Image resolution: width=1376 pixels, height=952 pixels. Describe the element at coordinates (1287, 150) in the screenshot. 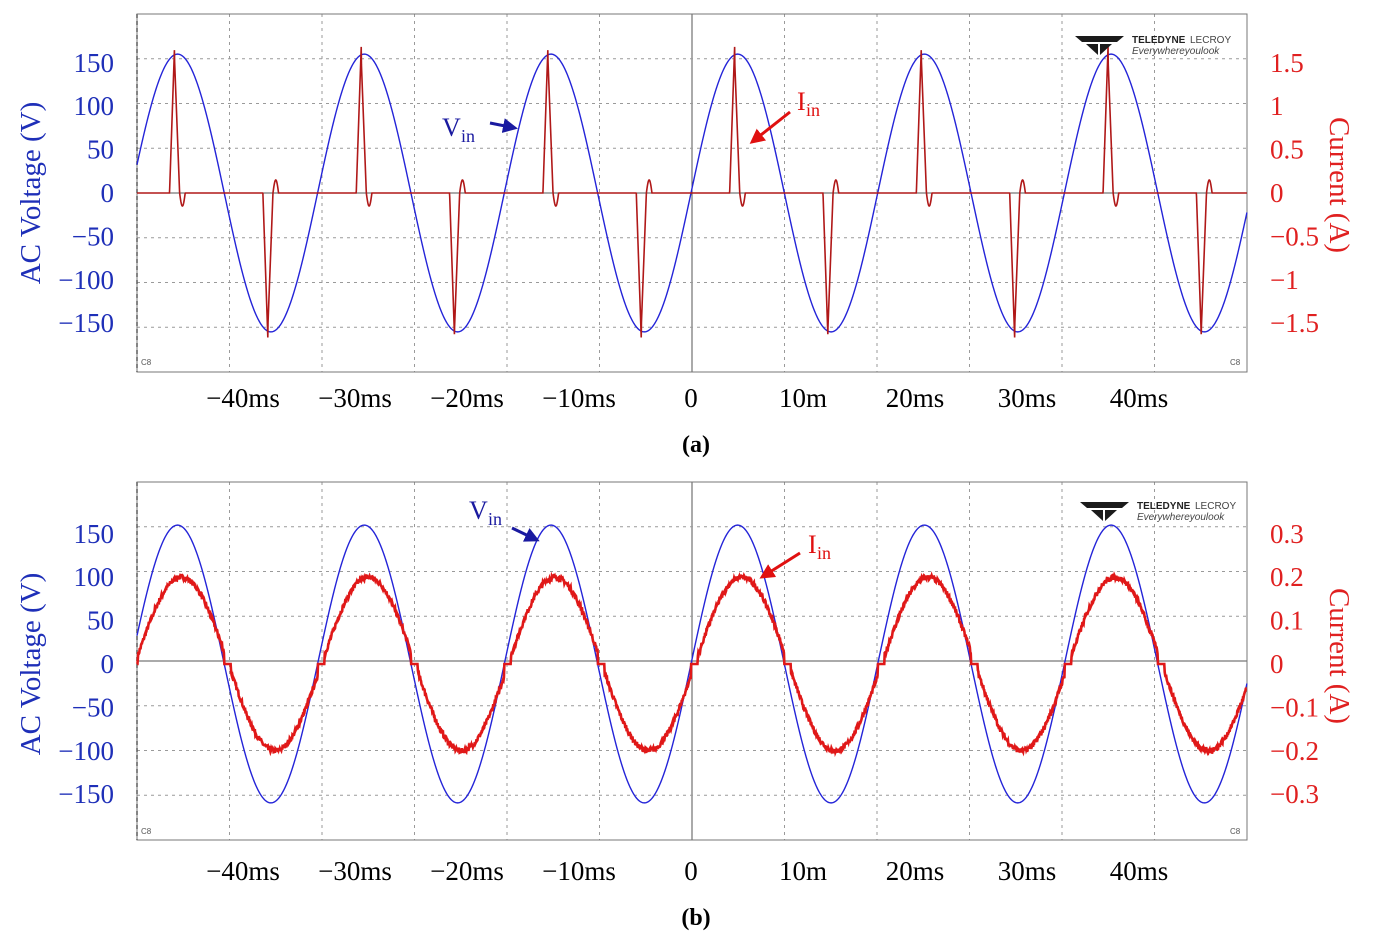

I see `right-tick-label: 0.5` at that location.